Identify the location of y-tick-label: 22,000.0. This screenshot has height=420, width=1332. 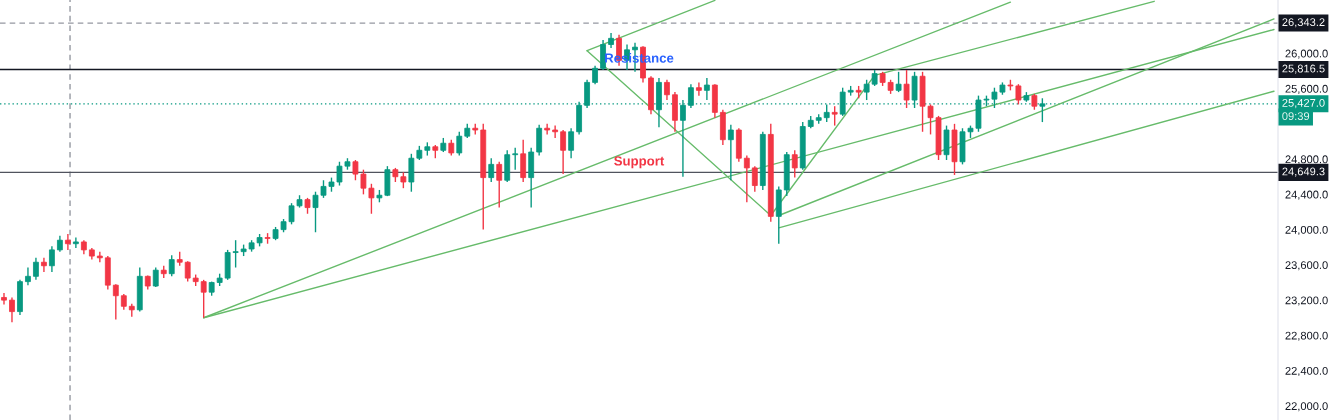
(1306, 407).